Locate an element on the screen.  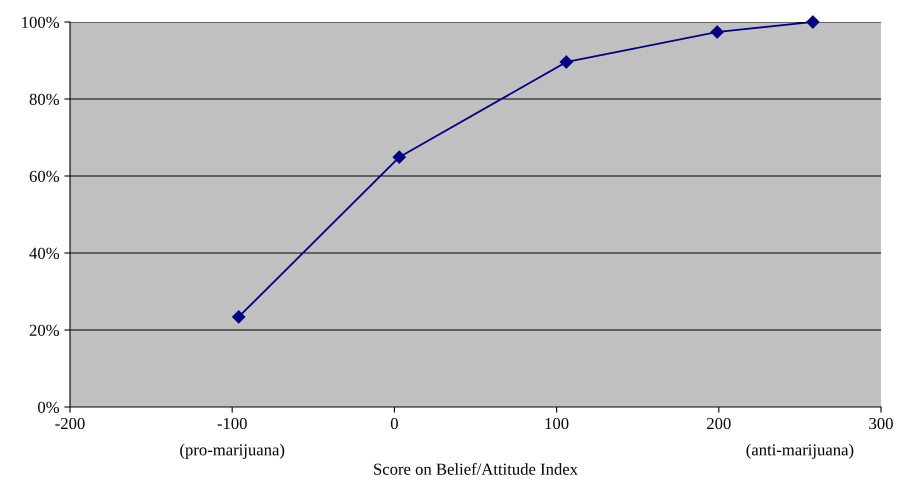
x-axis-title: Score on Belief/Attitude Index is located at coordinates (476, 468).